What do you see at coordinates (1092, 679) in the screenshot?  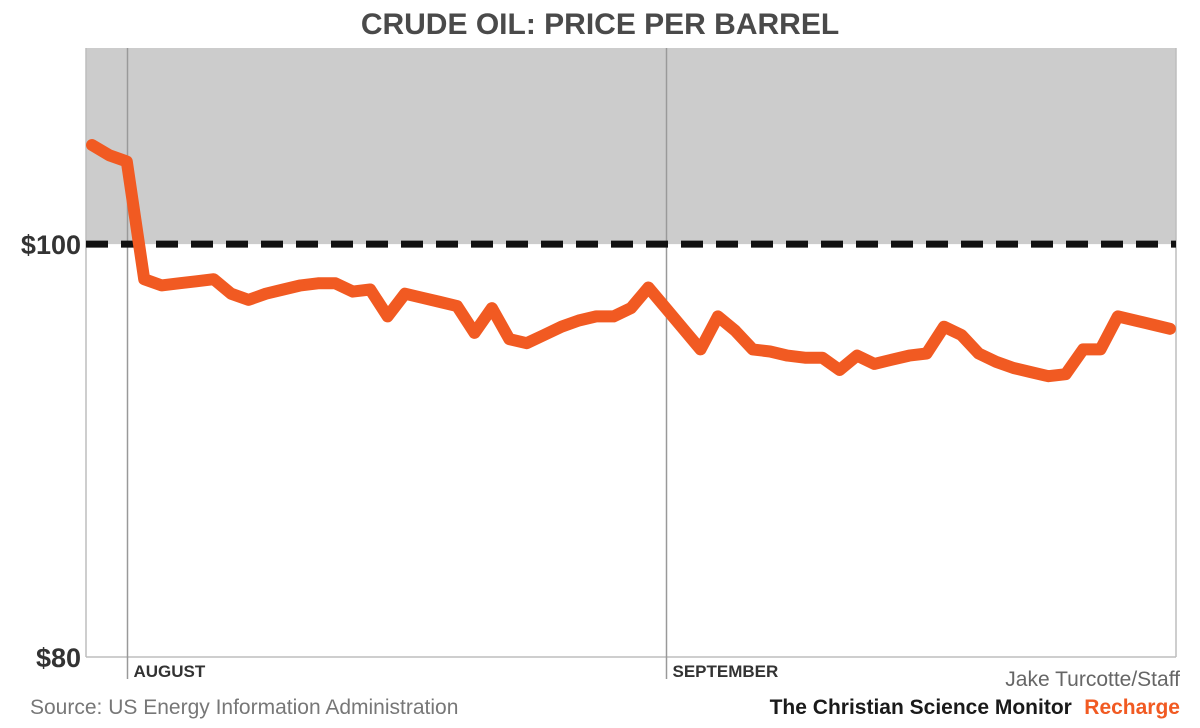 I see `credit-label: Jake Turcotte/Staff` at bounding box center [1092, 679].